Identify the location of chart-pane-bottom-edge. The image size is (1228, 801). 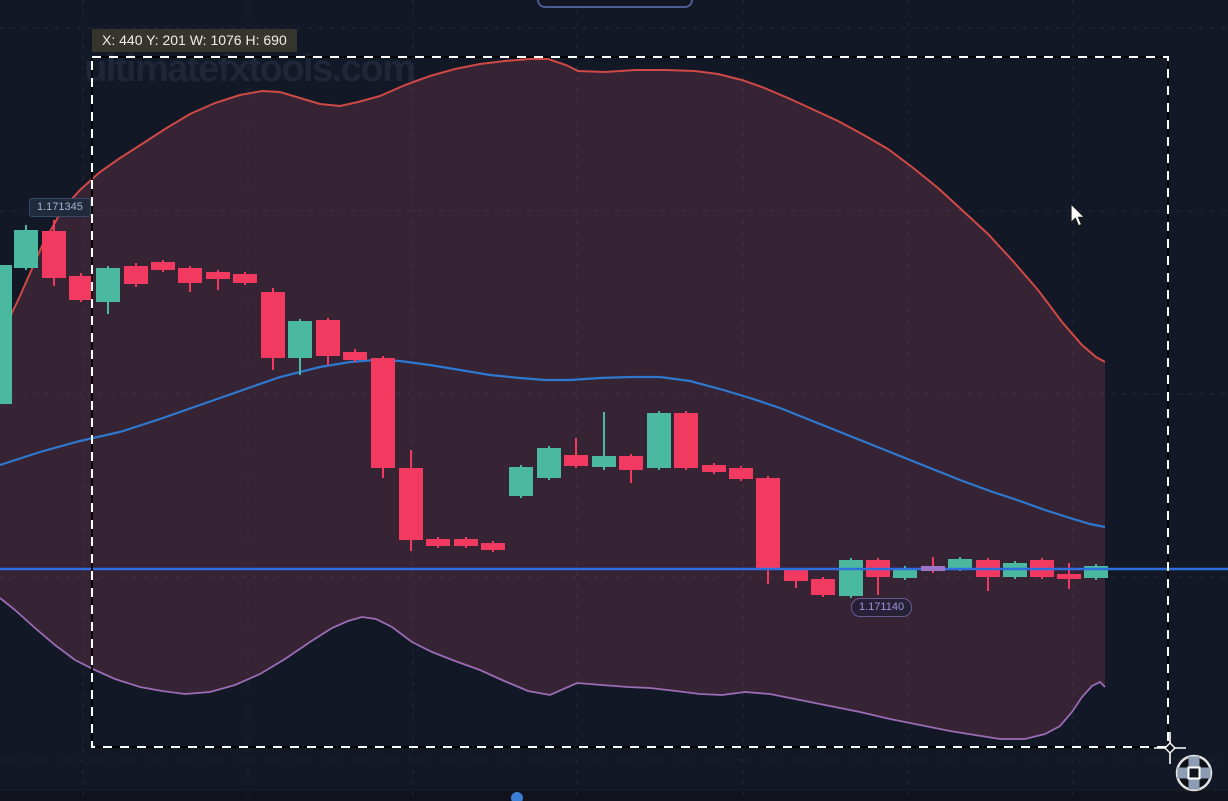
(614, 795).